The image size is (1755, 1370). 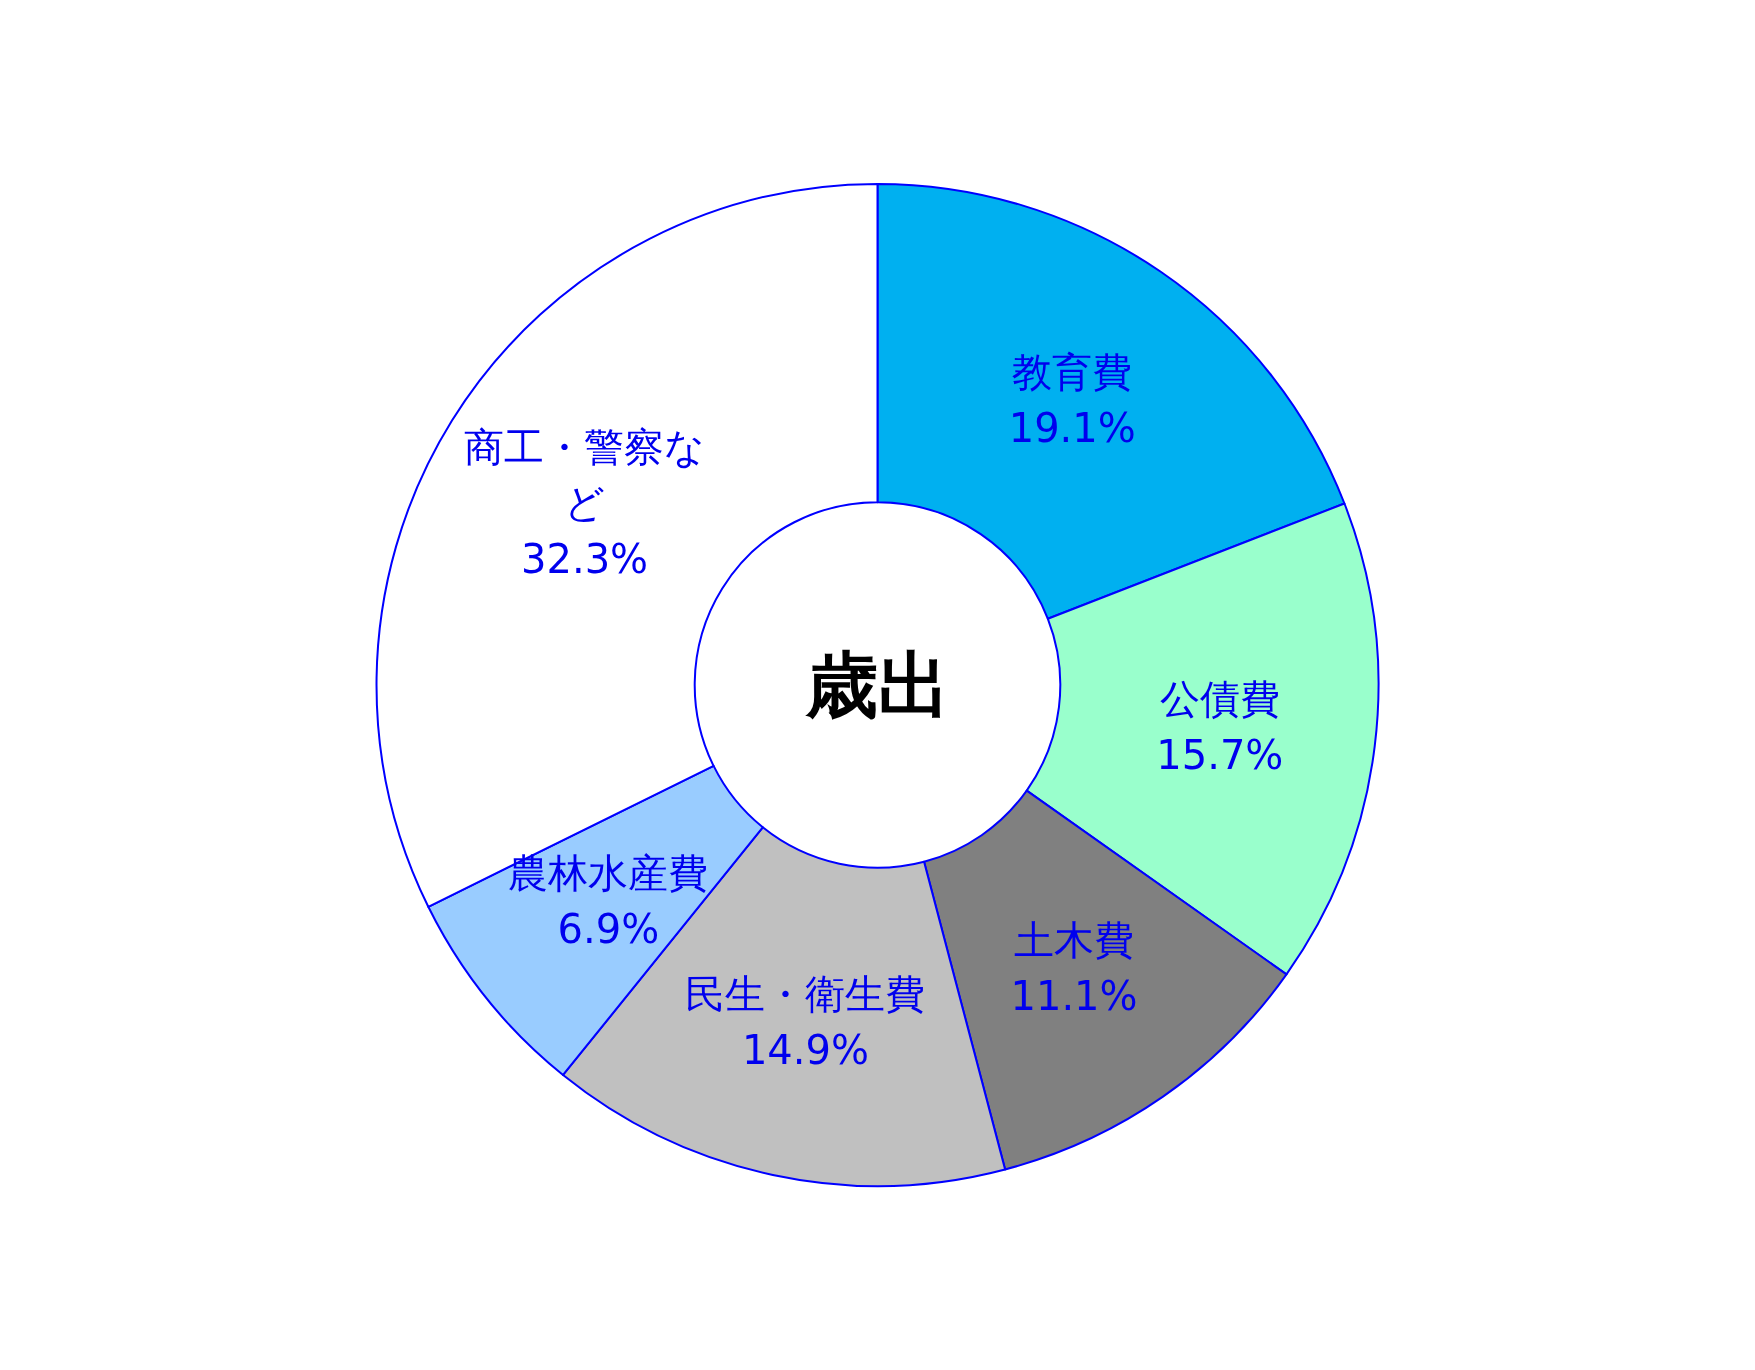 What do you see at coordinates (608, 928) in the screenshot?
I see `data-label: 6.9%` at bounding box center [608, 928].